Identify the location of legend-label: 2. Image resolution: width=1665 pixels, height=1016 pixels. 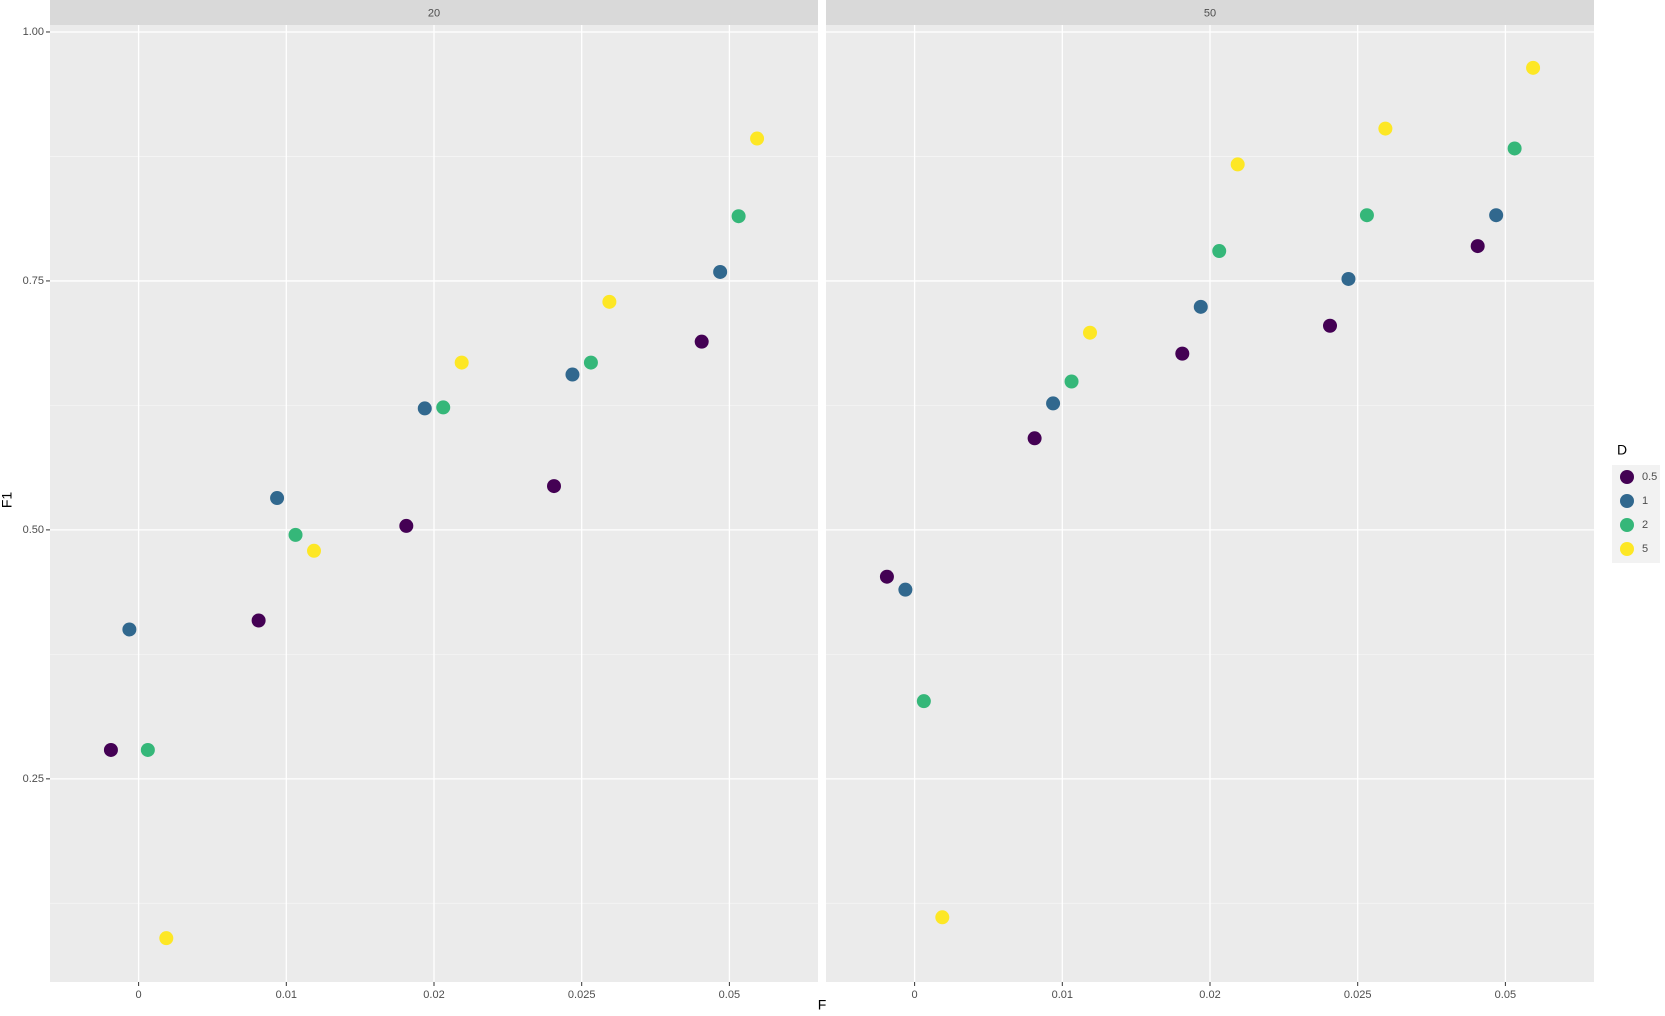
(1645, 525).